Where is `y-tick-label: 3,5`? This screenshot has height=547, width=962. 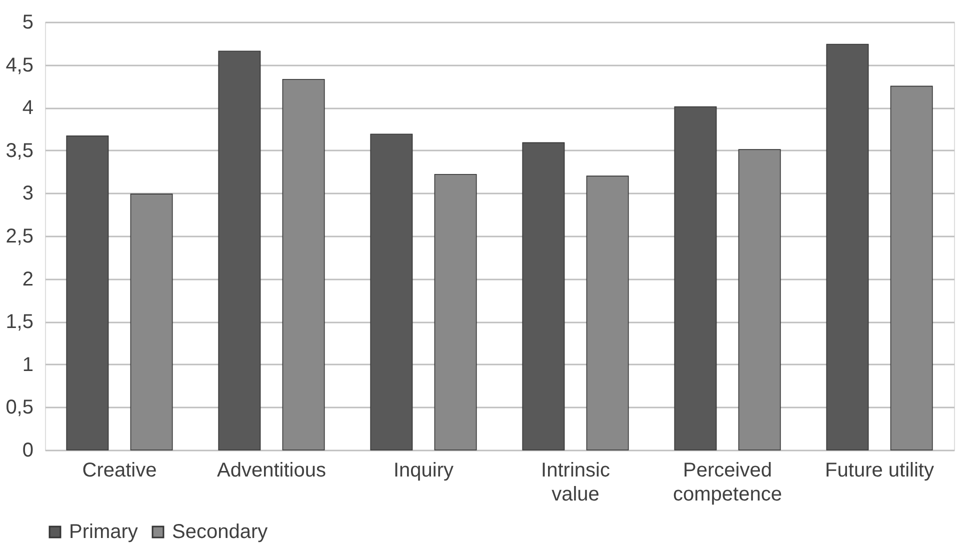 y-tick-label: 3,5 is located at coordinates (20, 151).